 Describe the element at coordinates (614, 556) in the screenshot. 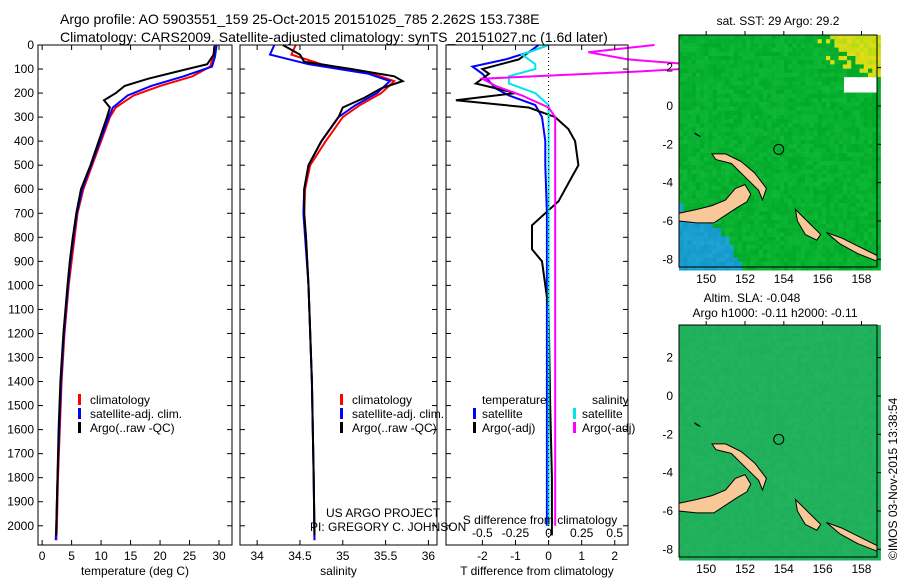

I see `x-tick-label: 2` at that location.